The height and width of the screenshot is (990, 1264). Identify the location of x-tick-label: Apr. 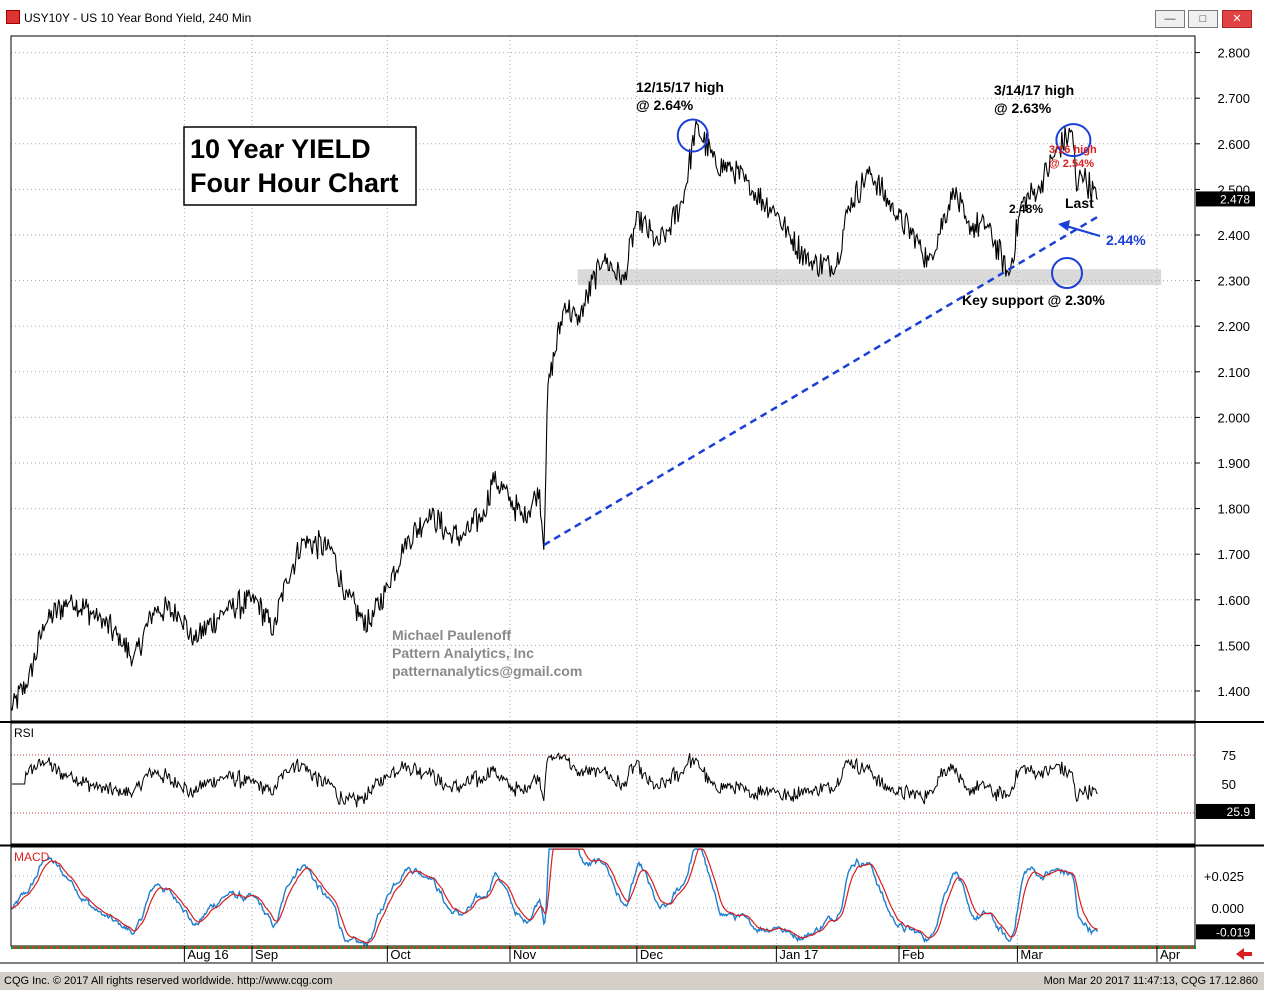
(1170, 954).